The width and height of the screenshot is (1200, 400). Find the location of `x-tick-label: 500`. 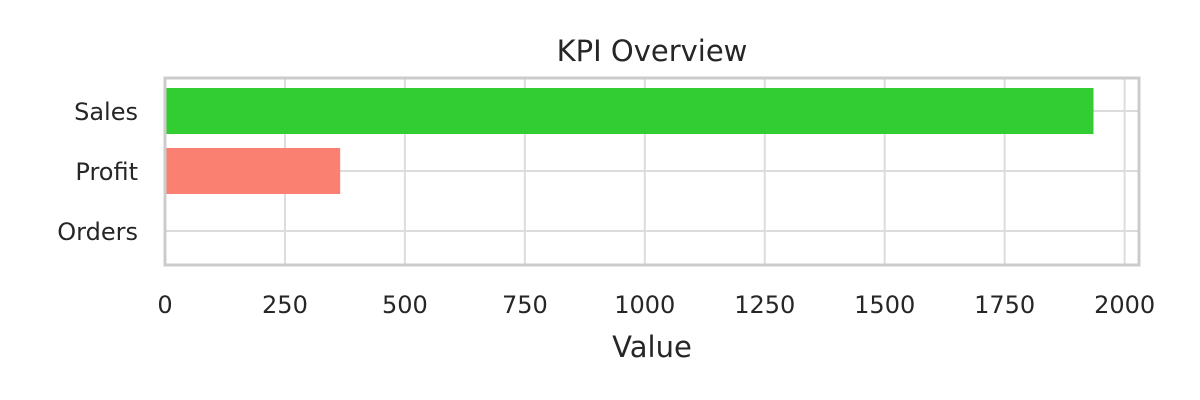

x-tick-label: 500 is located at coordinates (405, 305).